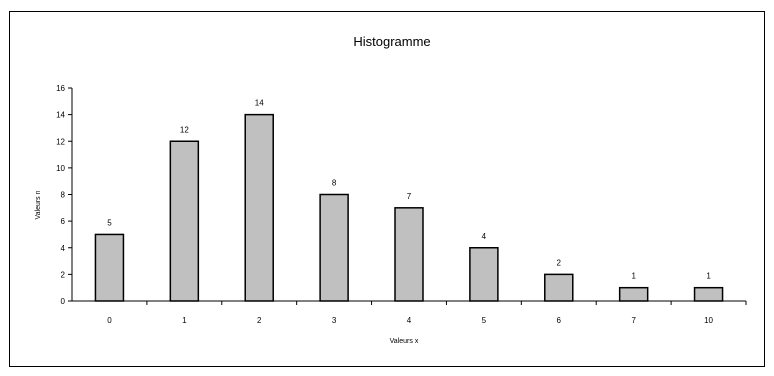 The width and height of the screenshot is (774, 376). Describe the element at coordinates (60, 141) in the screenshot. I see `y-tick-label: 12` at that location.